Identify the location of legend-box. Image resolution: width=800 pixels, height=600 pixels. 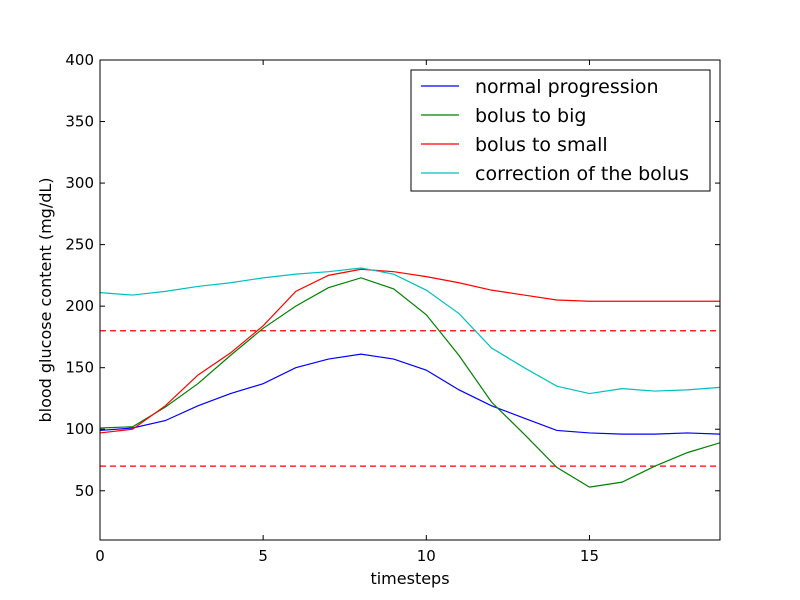
(560, 130).